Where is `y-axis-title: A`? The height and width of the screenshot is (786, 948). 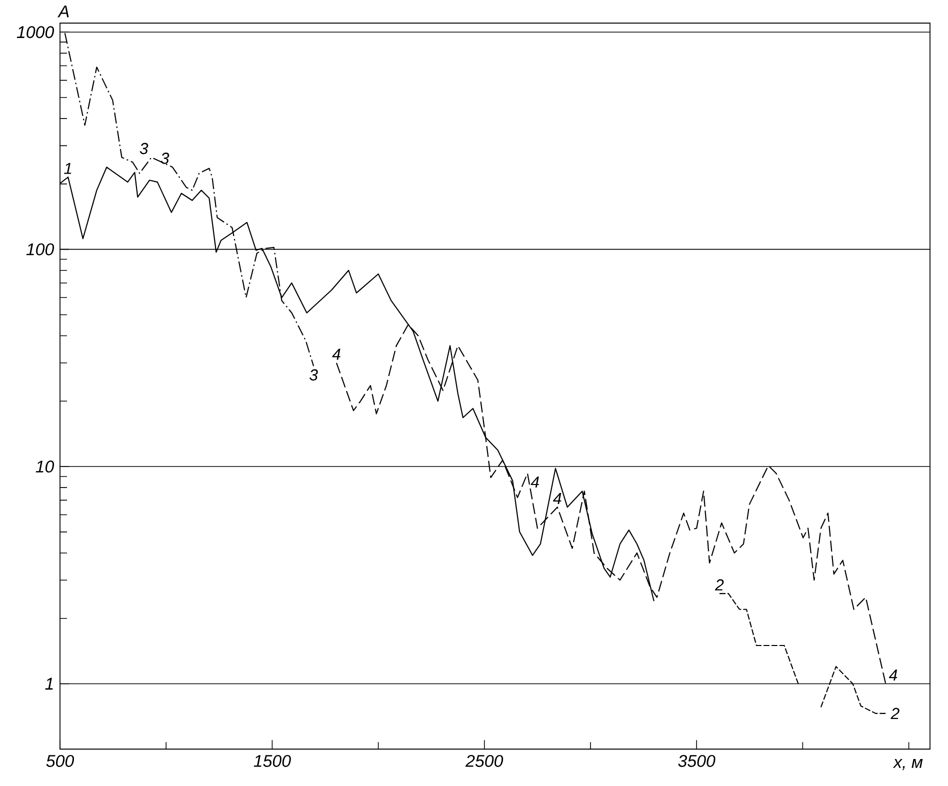
y-axis-title: A is located at coordinates (63, 12).